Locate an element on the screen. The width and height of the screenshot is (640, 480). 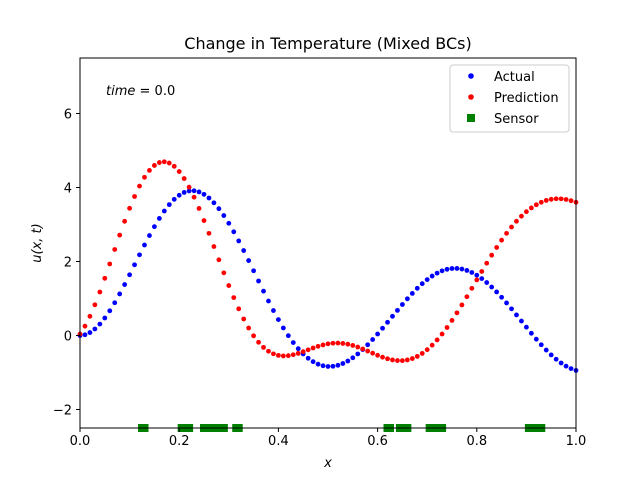
time-annotation-equals: = is located at coordinates (144, 91).